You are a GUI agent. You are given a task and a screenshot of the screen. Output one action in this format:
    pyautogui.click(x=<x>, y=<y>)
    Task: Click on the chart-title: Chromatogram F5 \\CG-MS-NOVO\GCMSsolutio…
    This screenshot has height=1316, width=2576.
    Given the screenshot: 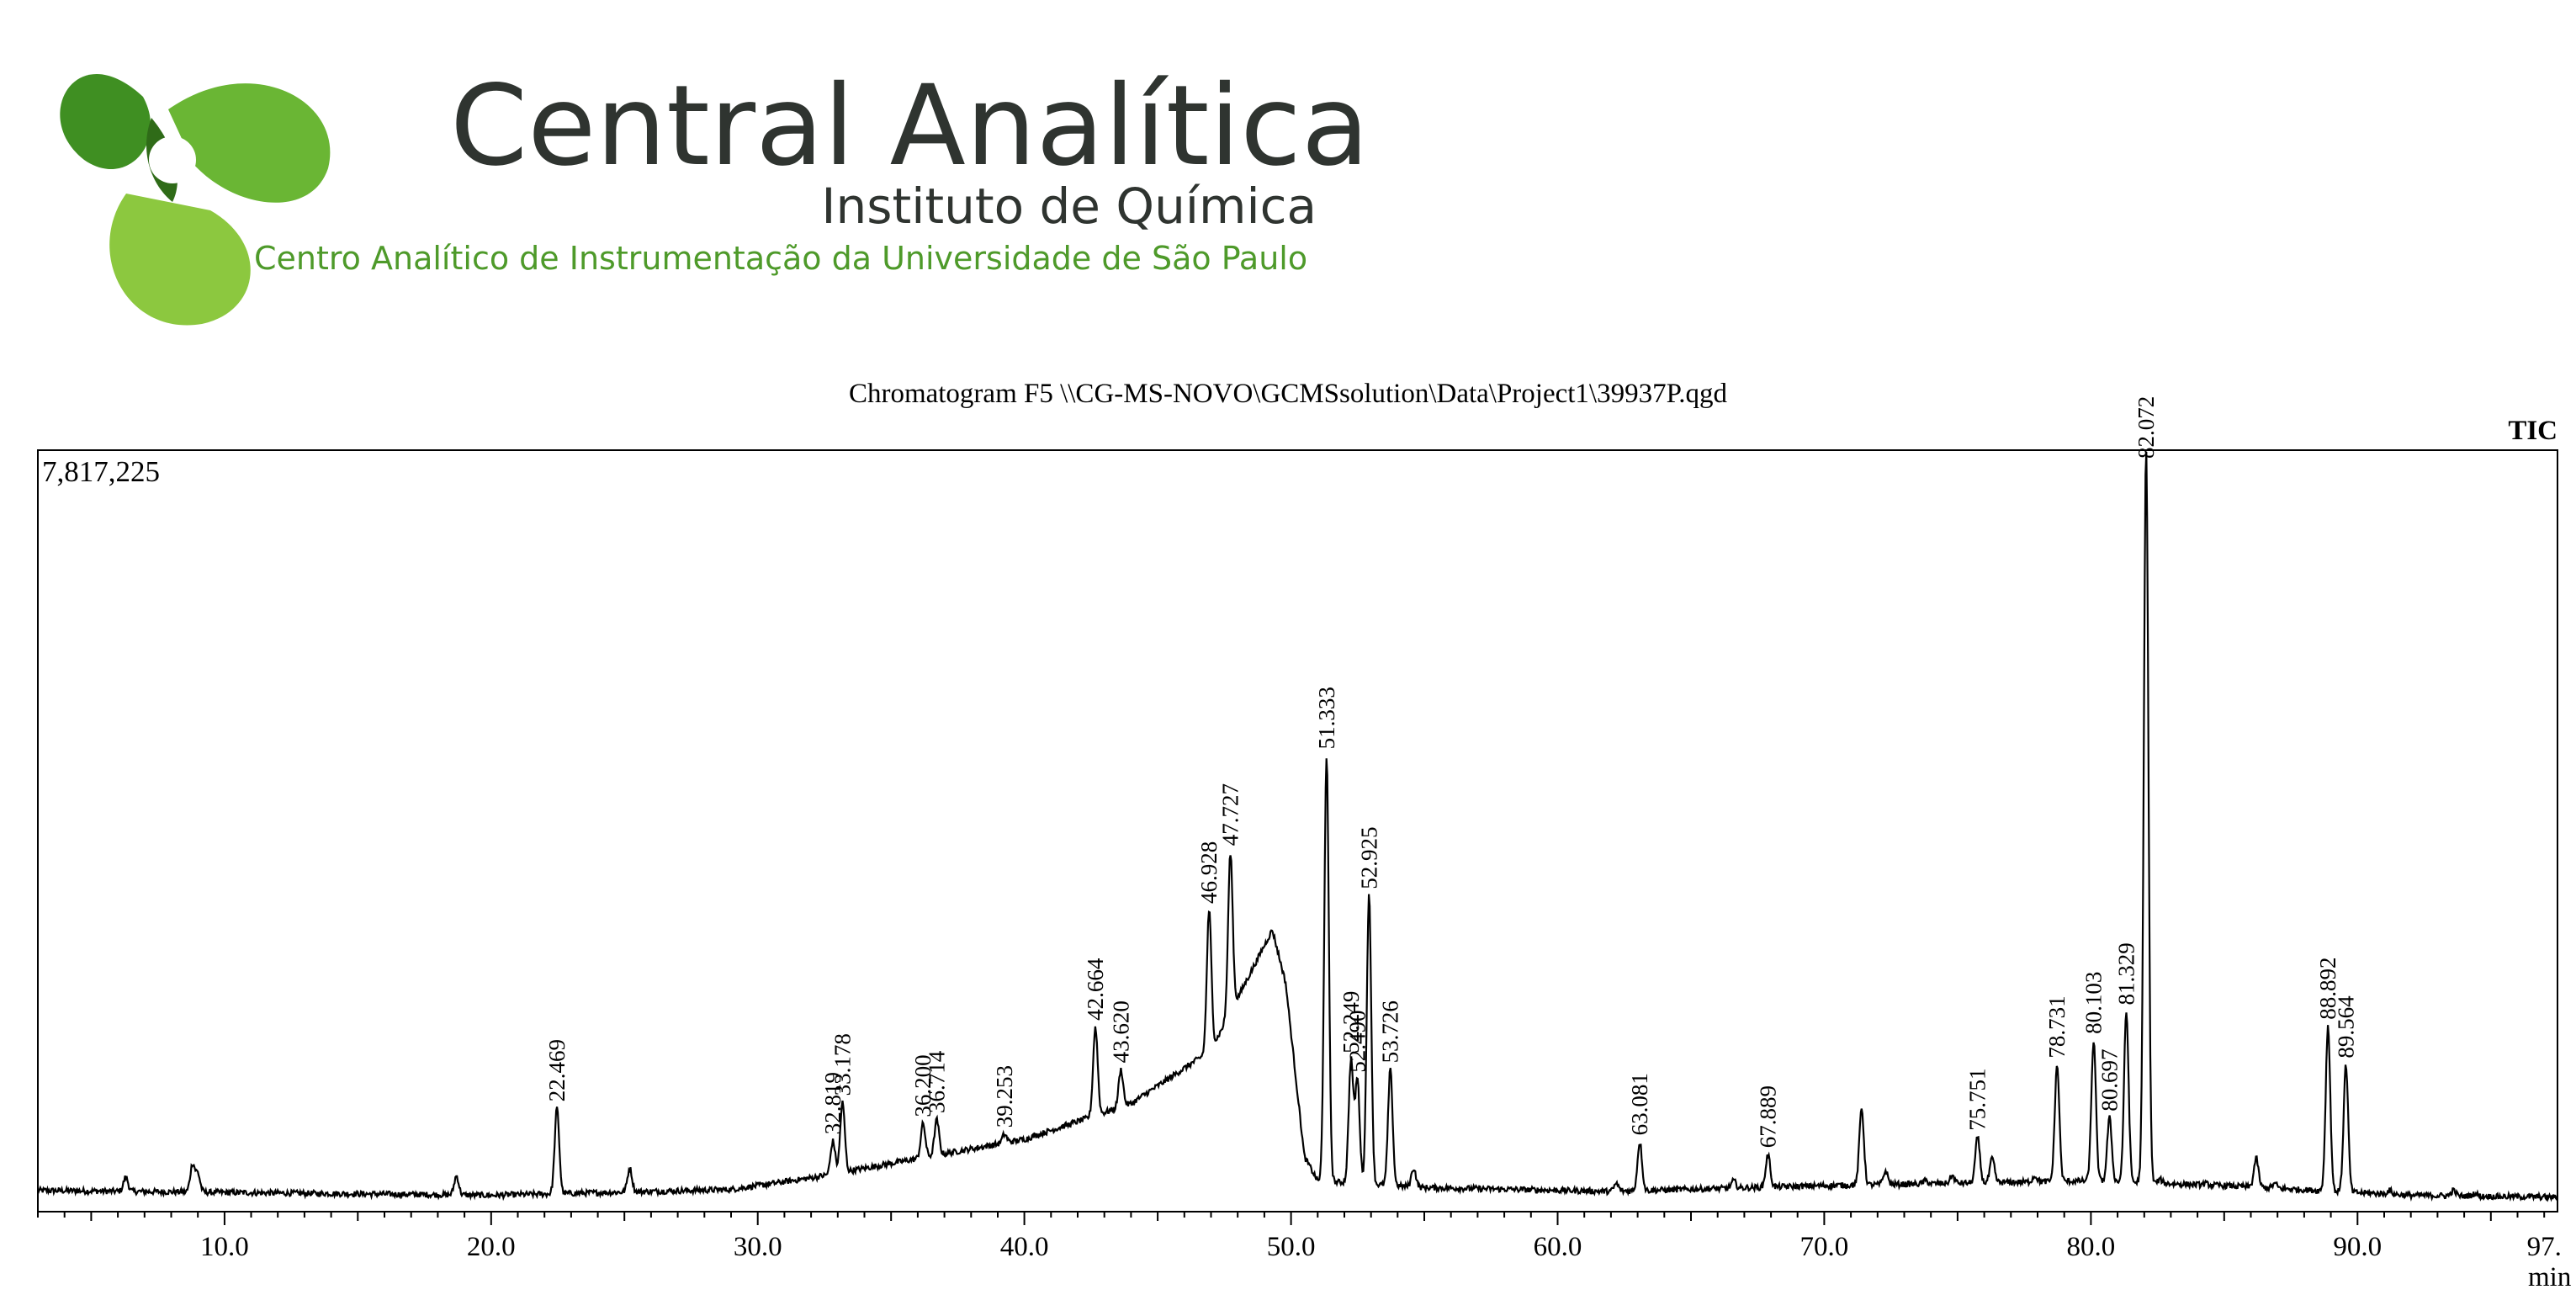 What is the action you would take?
    pyautogui.click(x=1288, y=394)
    